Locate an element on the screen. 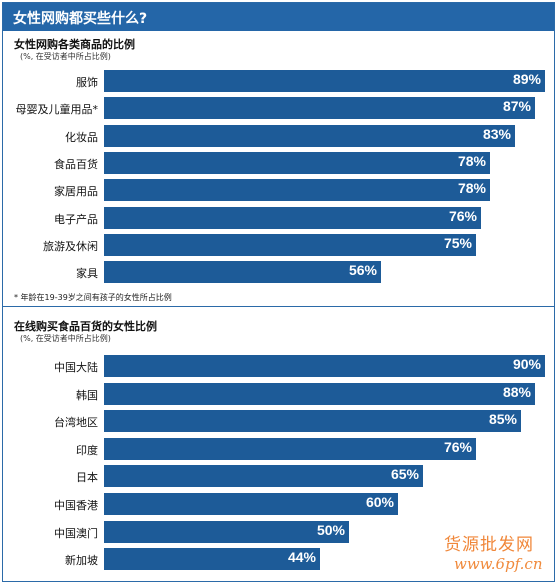 The image size is (559, 586). bar: 89% is located at coordinates (324, 81).